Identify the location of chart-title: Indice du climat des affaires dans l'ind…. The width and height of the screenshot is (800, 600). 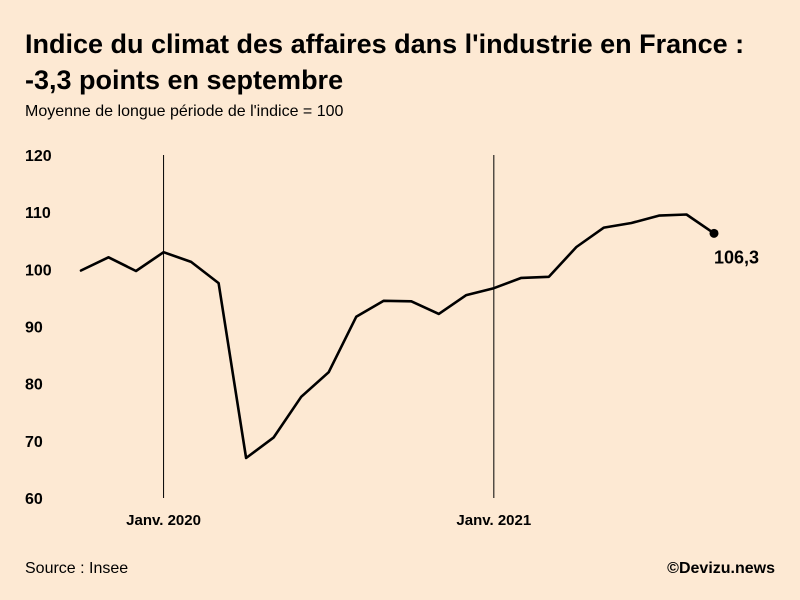
(405, 62).